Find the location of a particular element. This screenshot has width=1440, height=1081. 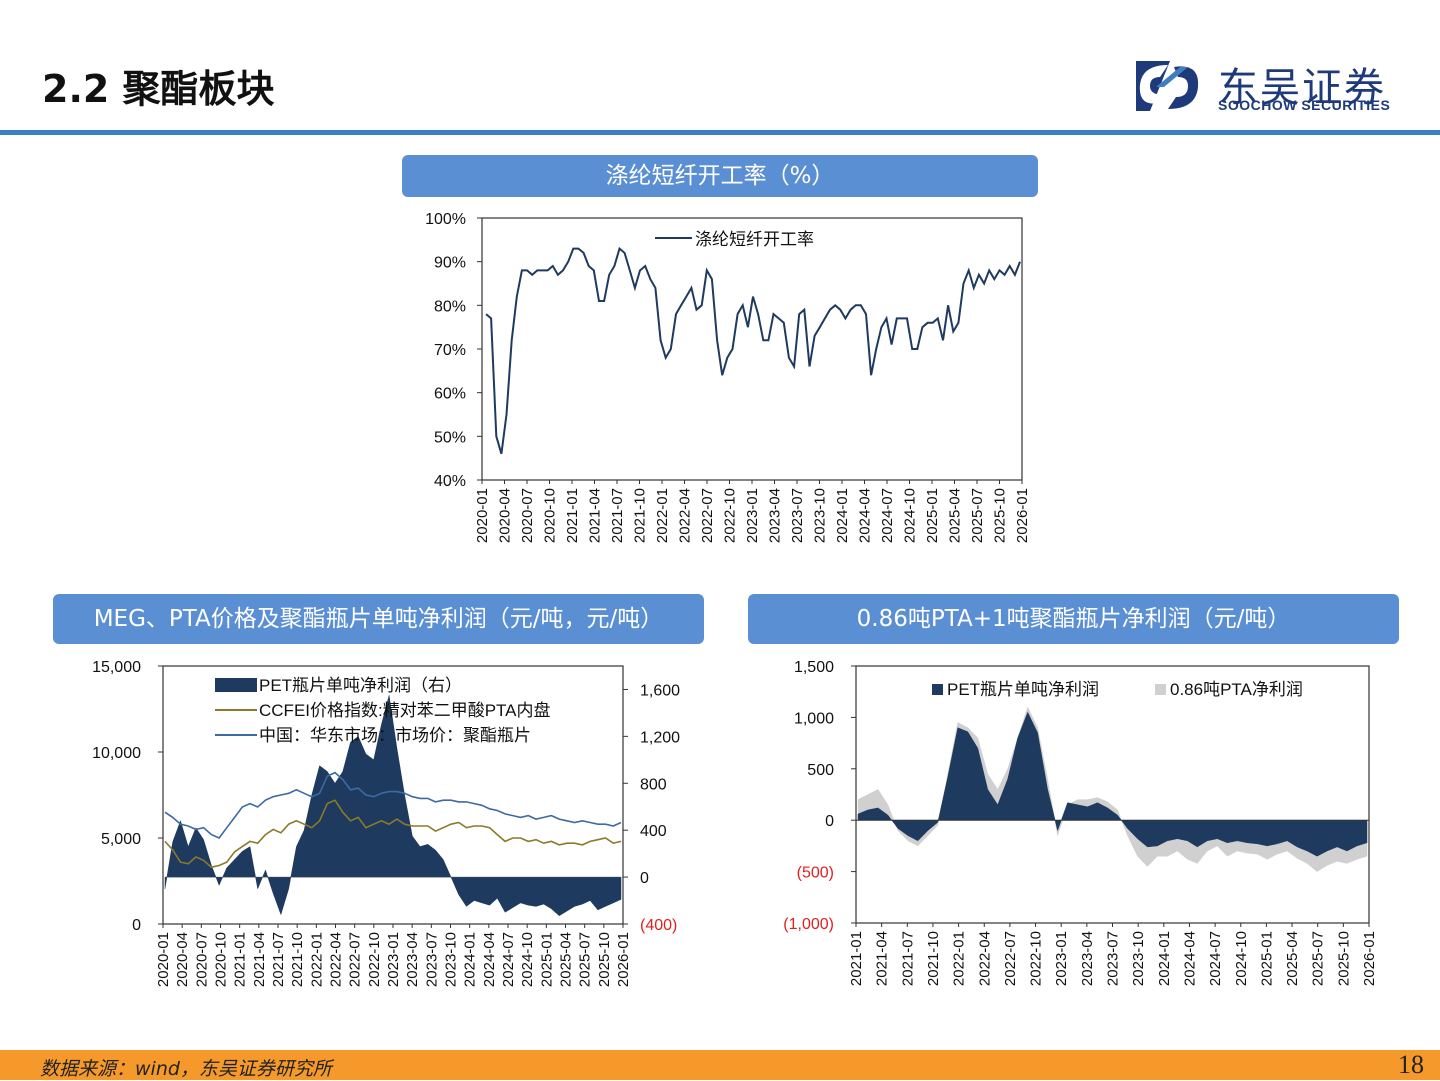

y-left-tick-label: 0 is located at coordinates (136, 925).